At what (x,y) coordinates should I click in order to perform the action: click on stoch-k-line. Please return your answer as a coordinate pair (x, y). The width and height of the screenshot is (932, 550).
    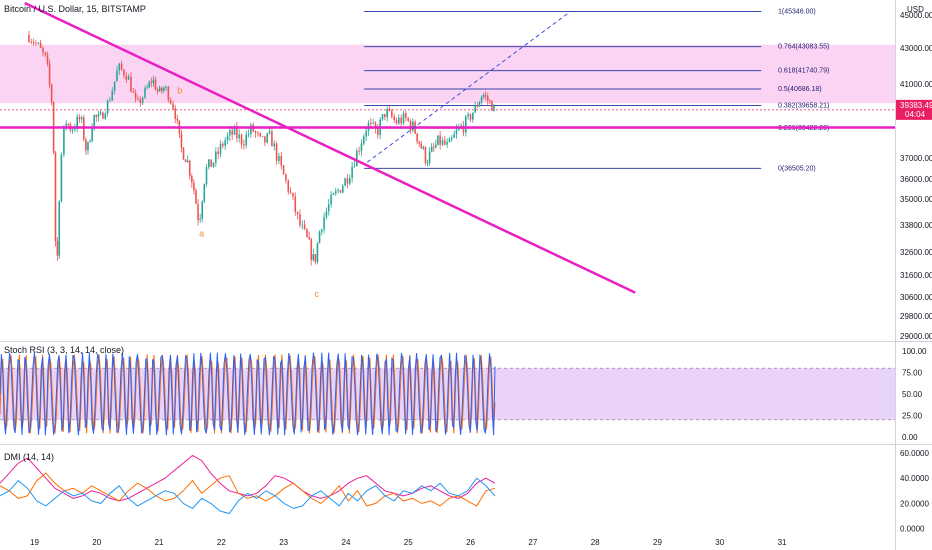
    Looking at the image, I should click on (248, 394).